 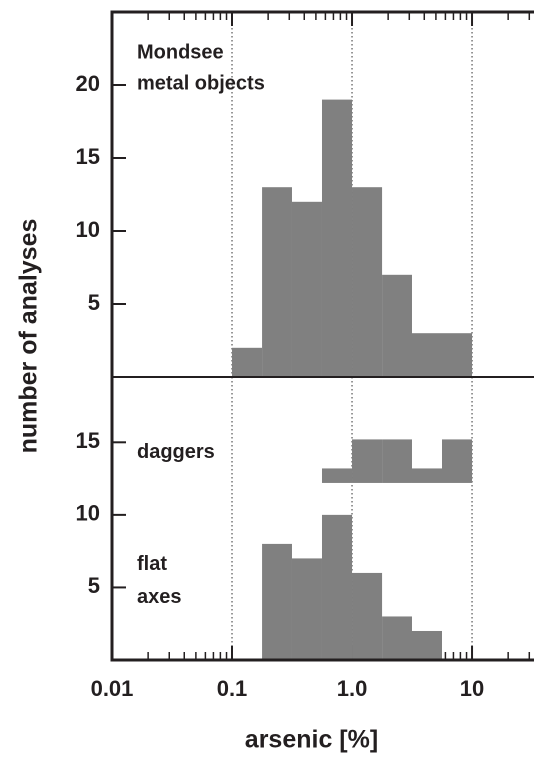 What do you see at coordinates (472, 688) in the screenshot?
I see `x-tick-label: 10` at bounding box center [472, 688].